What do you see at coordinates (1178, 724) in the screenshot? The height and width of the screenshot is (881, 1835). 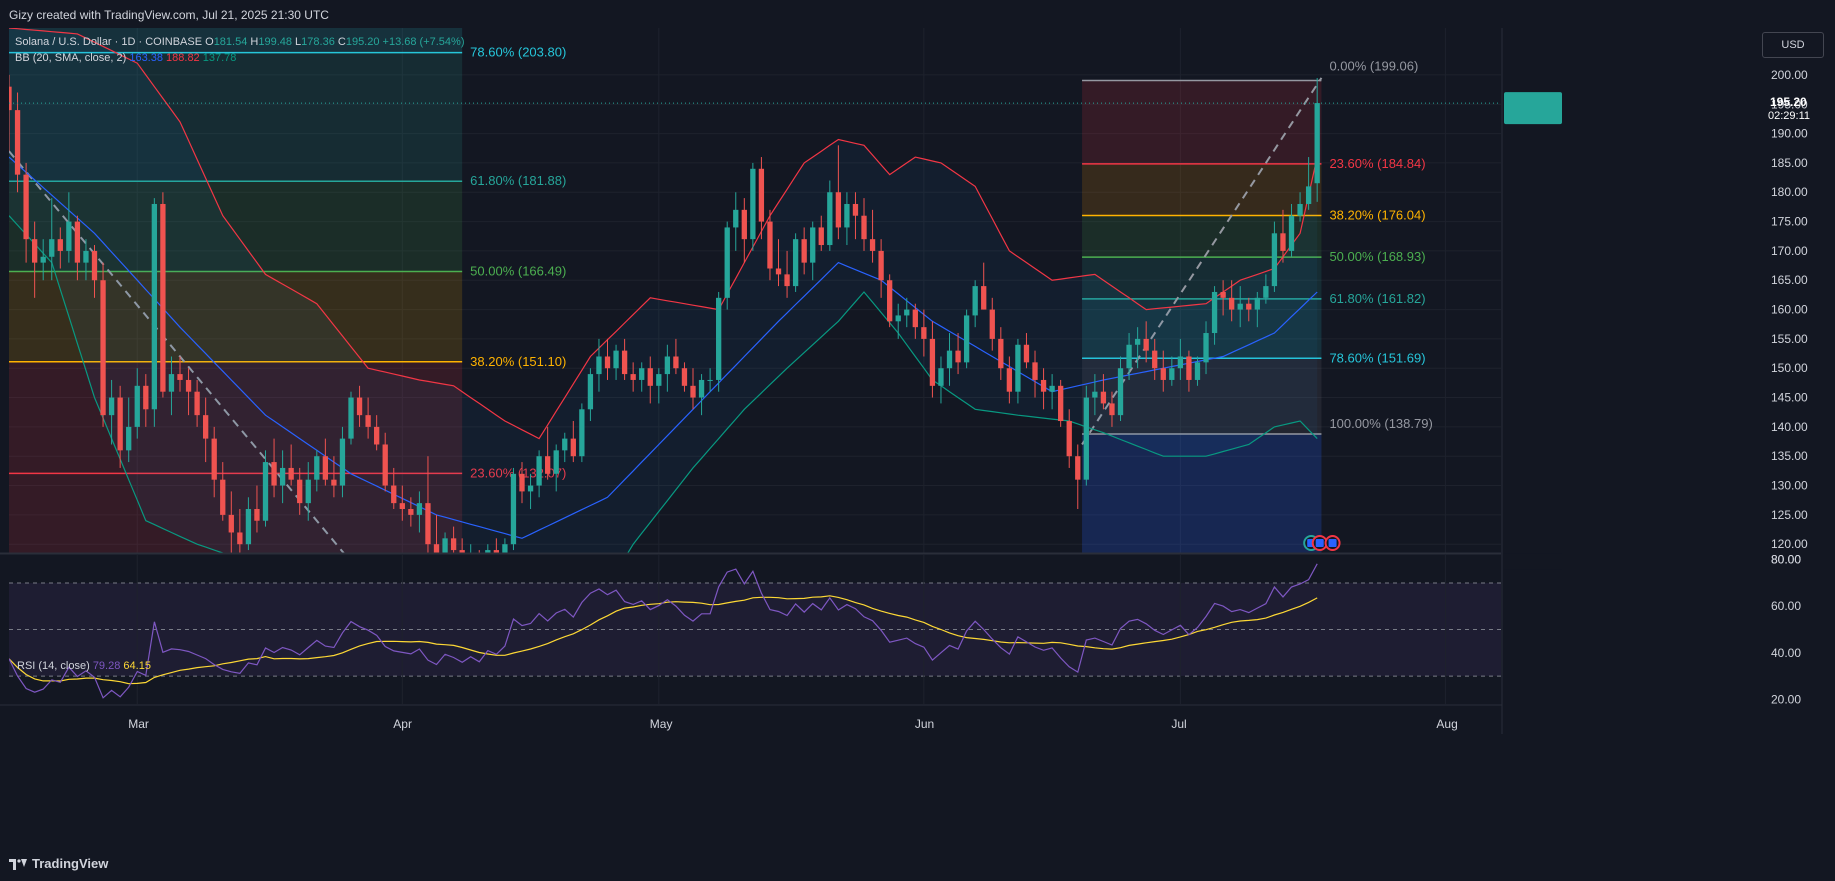 I see `time-axis-label: Jul` at bounding box center [1178, 724].